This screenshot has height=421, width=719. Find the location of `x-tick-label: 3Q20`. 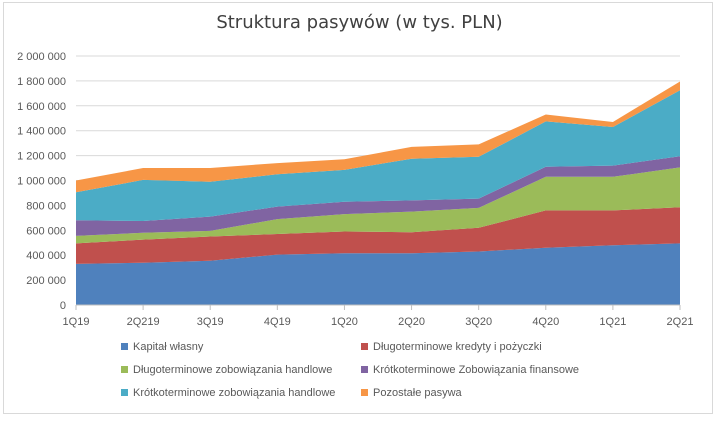

x-tick-label: 3Q20 is located at coordinates (478, 322).